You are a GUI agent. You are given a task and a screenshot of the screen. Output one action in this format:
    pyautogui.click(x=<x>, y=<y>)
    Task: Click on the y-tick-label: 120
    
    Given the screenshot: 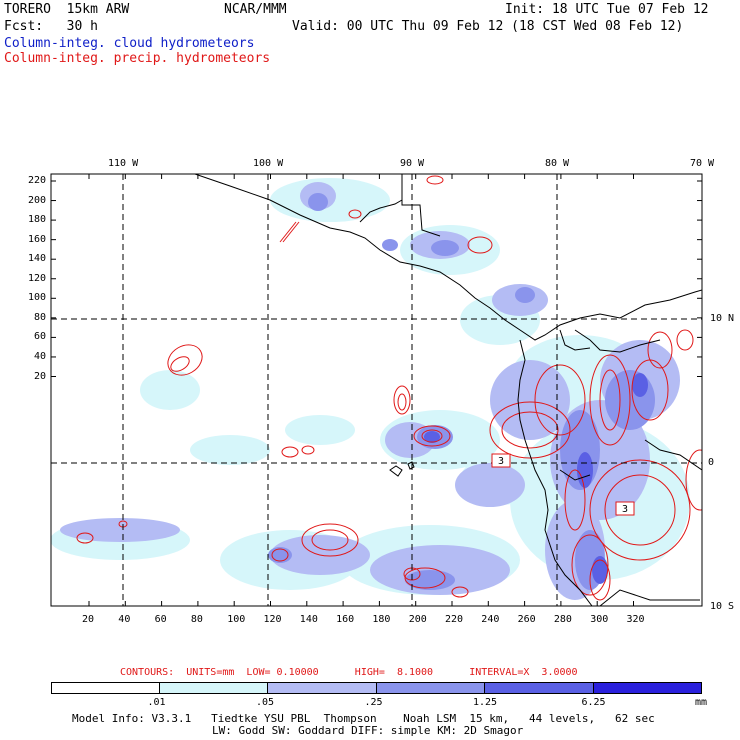 What is the action you would take?
    pyautogui.click(x=36, y=278)
    